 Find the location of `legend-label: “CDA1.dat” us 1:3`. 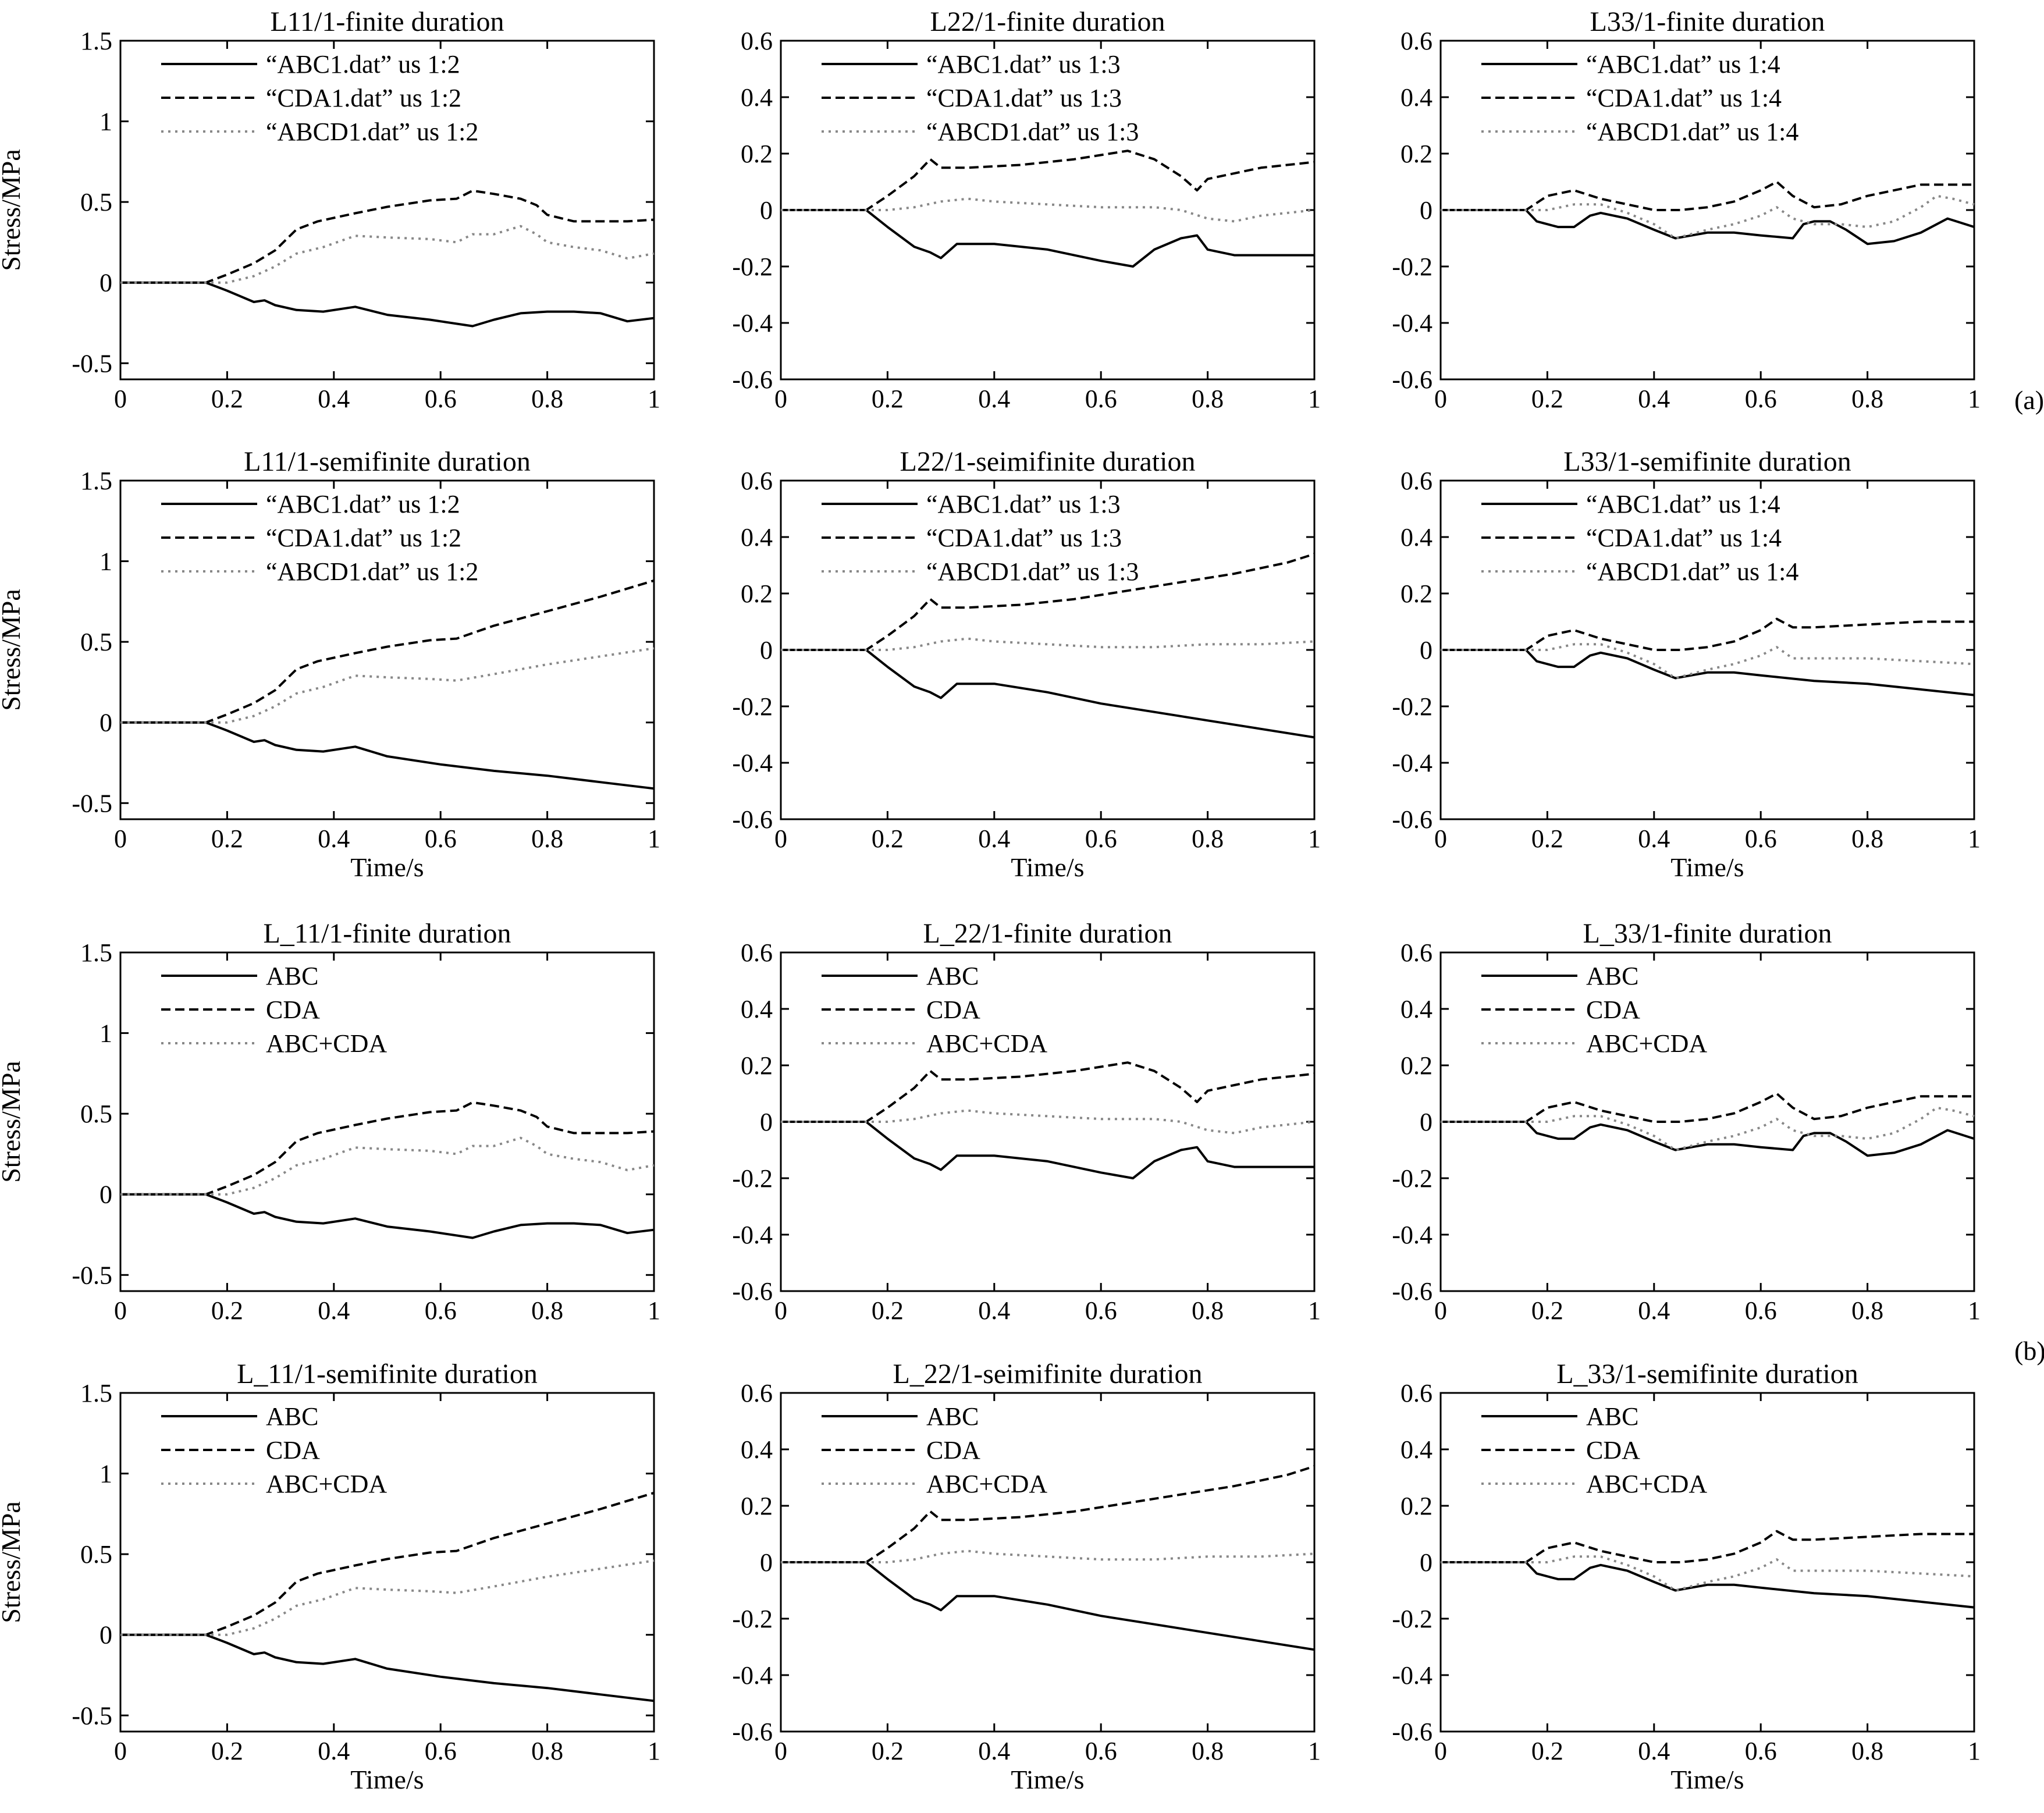

legend-label: “CDA1.dat” us 1:3 is located at coordinates (1024, 98).